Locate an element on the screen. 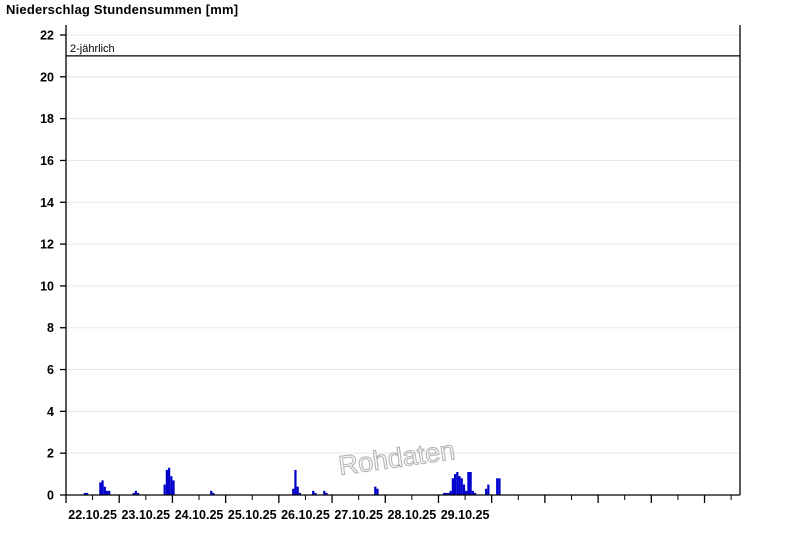 The image size is (800, 550). threshold-line-group: 2-jährlich is located at coordinates (403, 50).